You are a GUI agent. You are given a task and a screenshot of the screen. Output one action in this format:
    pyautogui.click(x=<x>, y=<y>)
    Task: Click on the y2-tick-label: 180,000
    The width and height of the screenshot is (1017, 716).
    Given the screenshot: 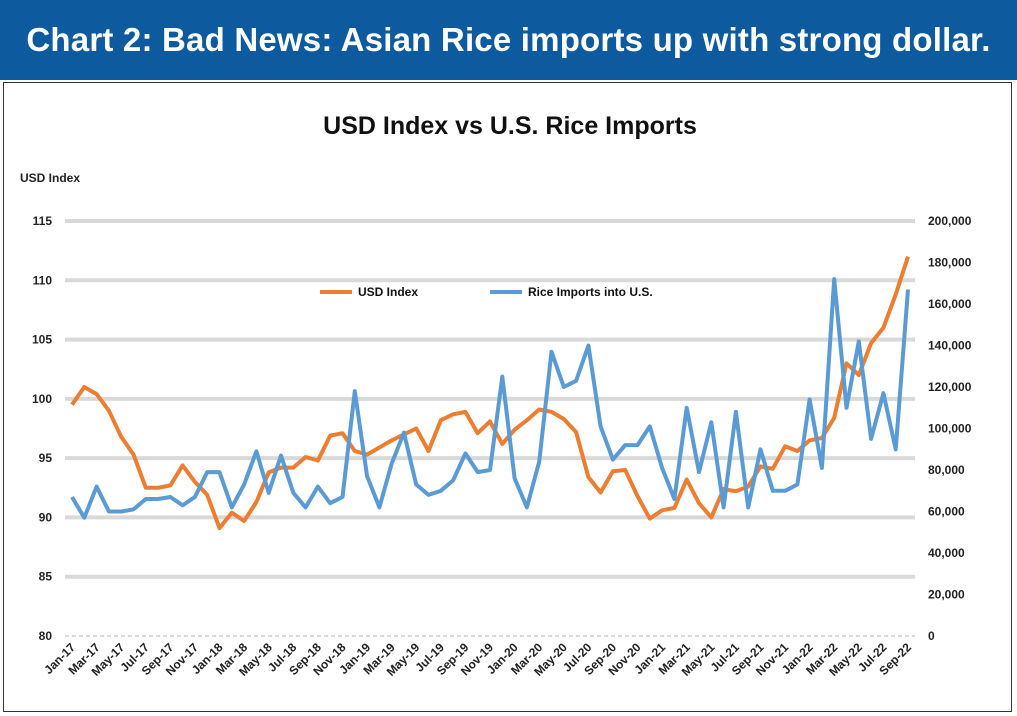 What is the action you would take?
    pyautogui.click(x=950, y=263)
    